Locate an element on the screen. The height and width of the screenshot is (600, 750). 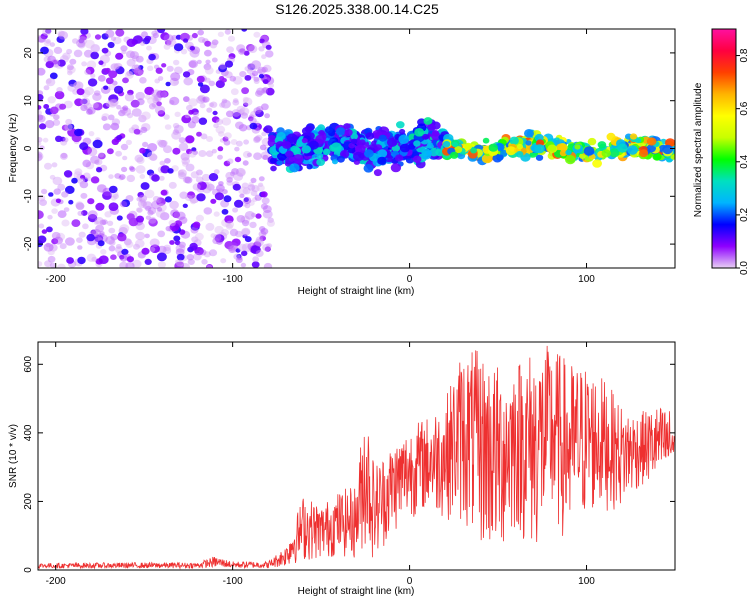
chart-title: S126.2025.338.00.14.C25 is located at coordinates (357, 9).